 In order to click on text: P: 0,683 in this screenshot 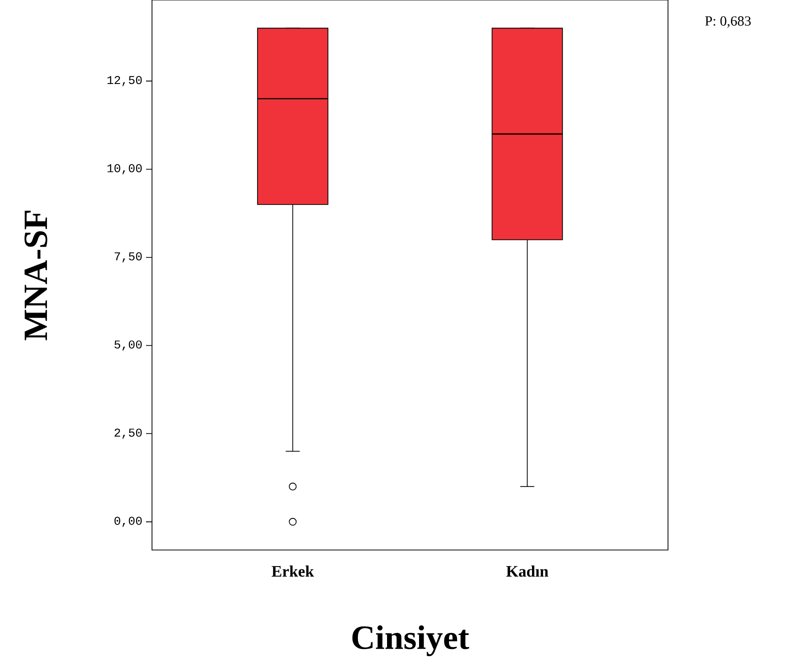, I will do `click(728, 22)`.